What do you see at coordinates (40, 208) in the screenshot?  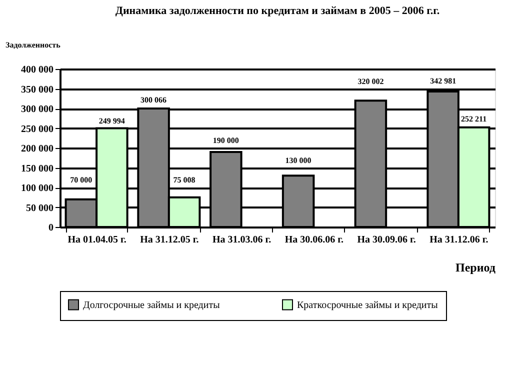 I see `y-tick-label: 50 000` at bounding box center [40, 208].